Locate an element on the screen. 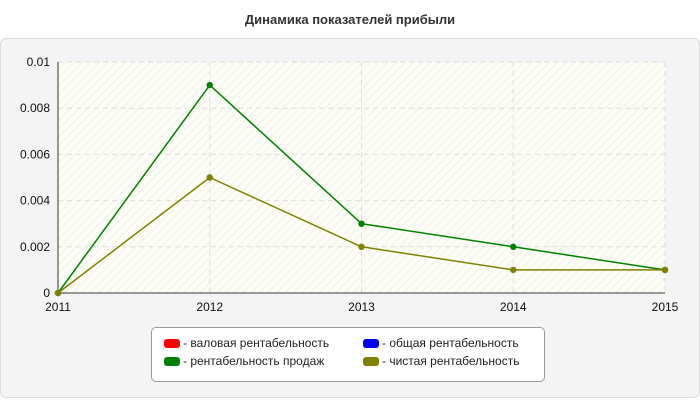  y-tick-label: 0.002 is located at coordinates (35, 247).